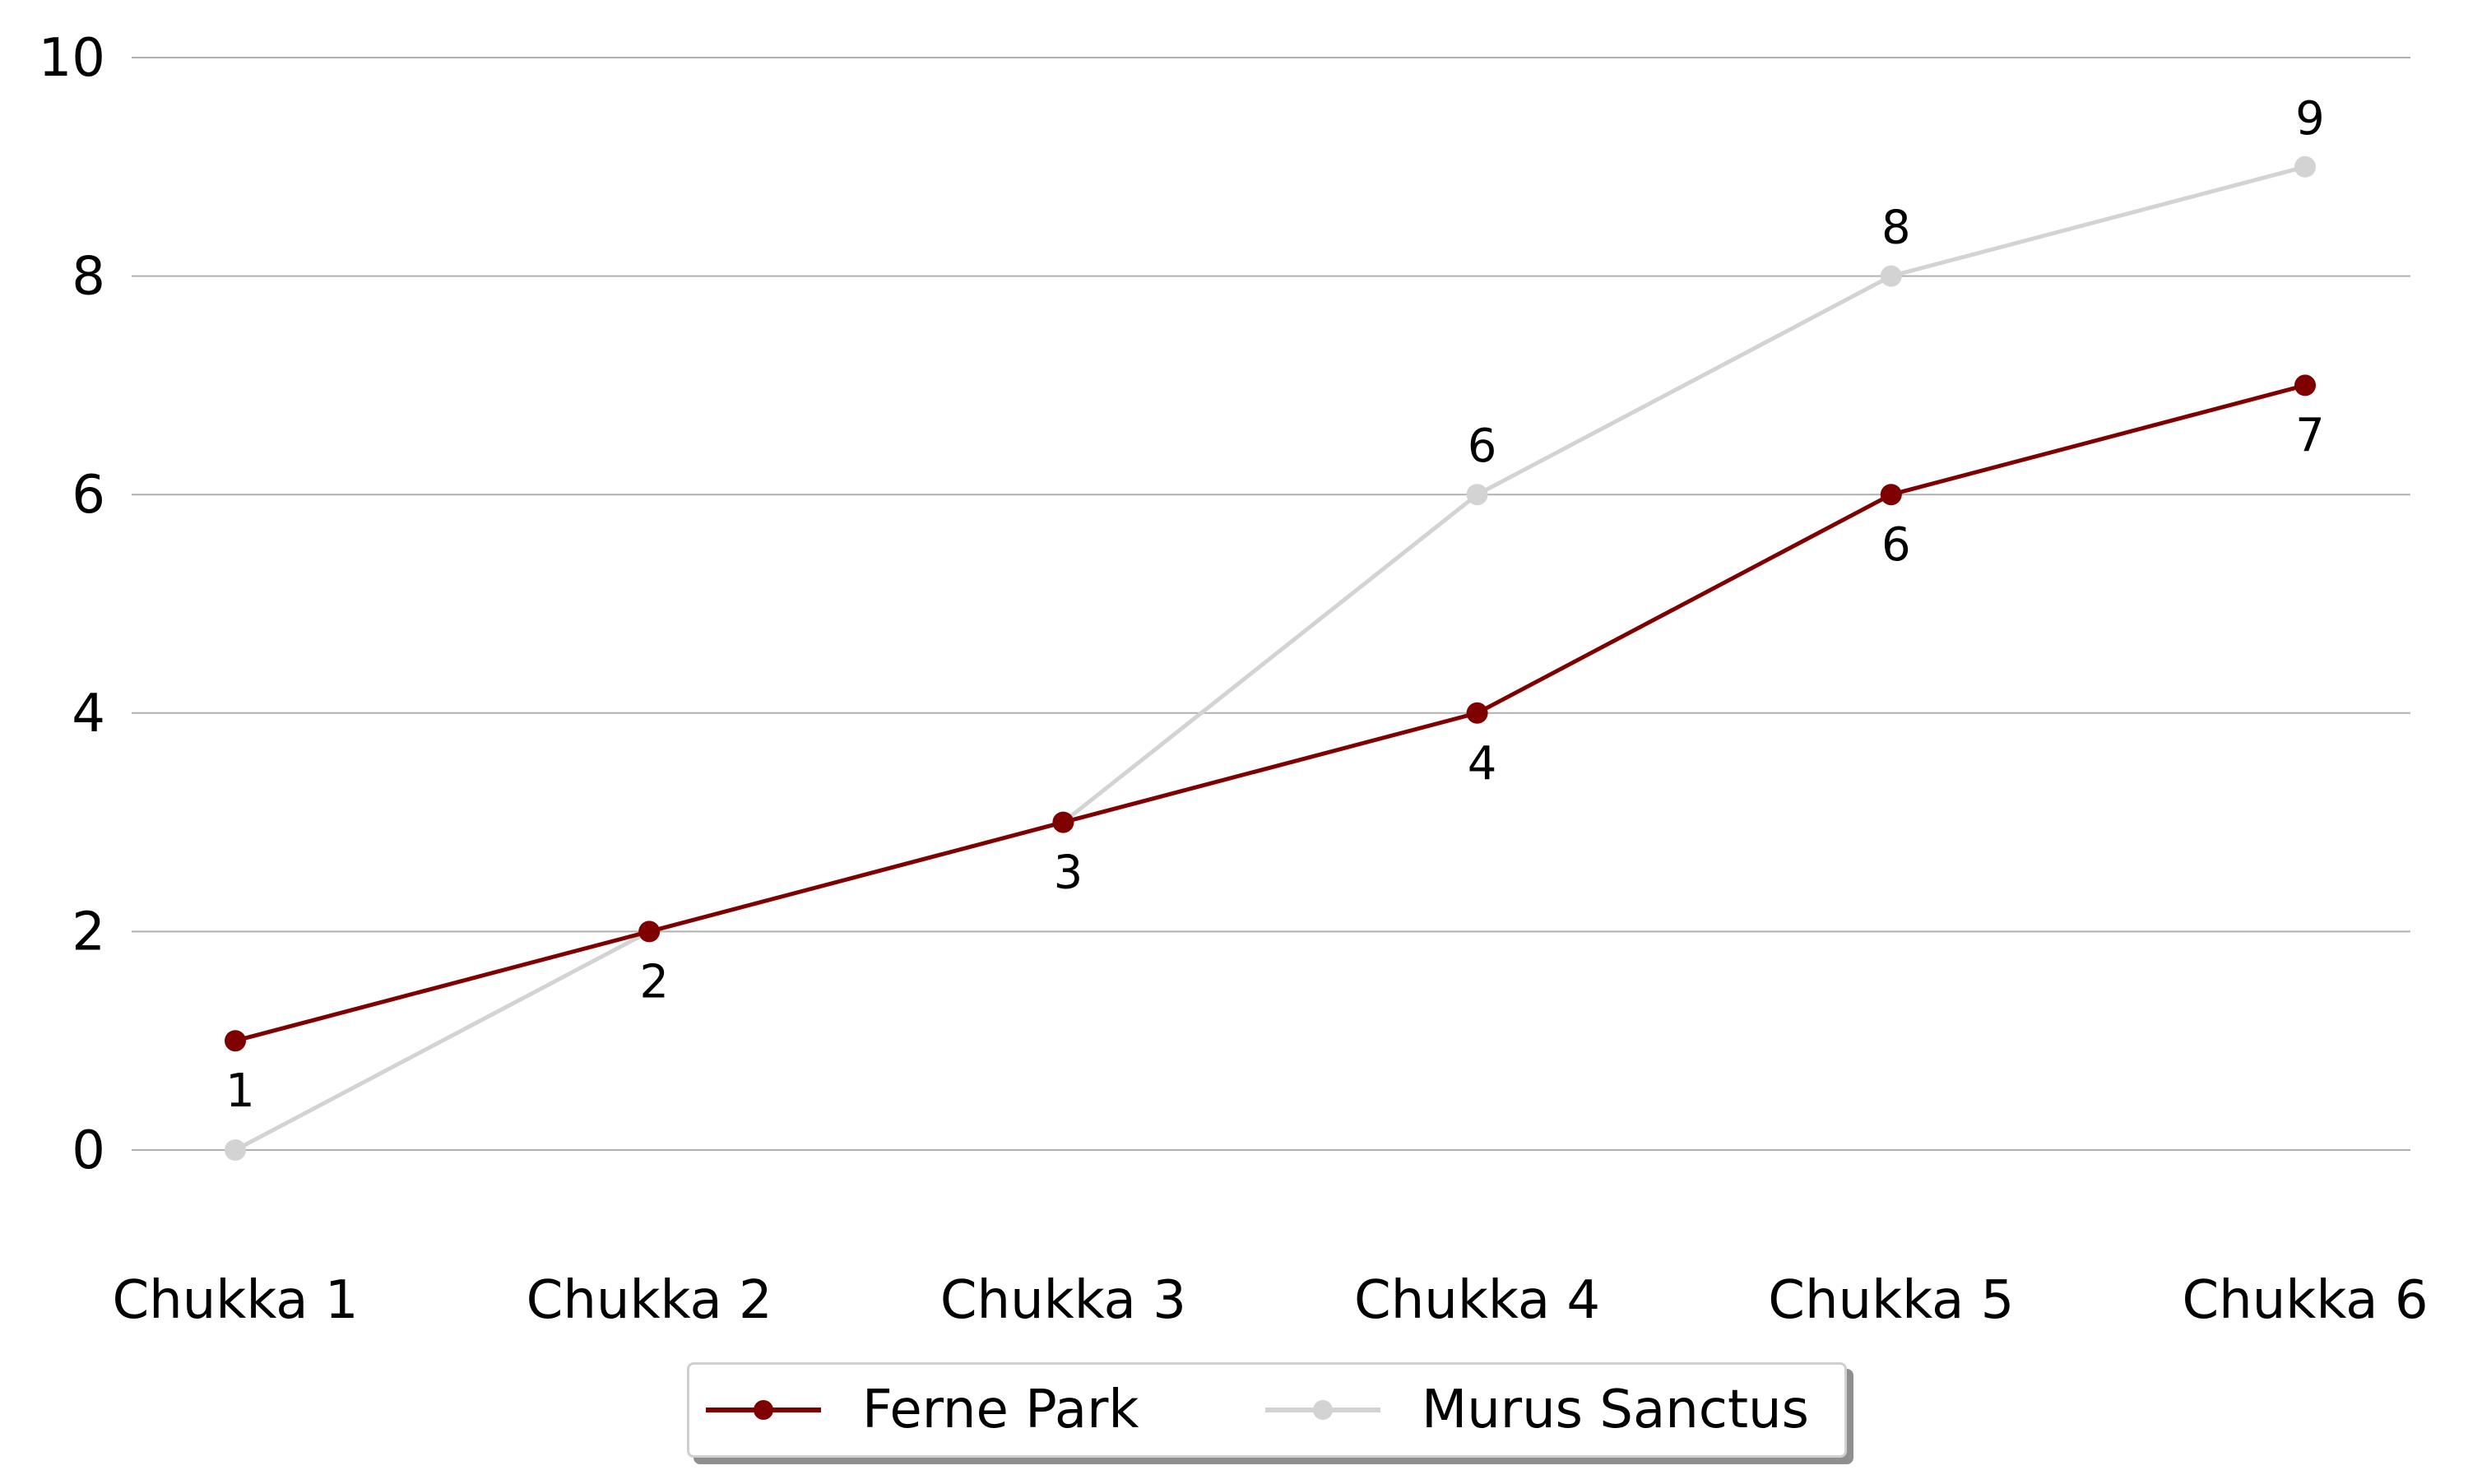 This screenshot has width=2468, height=1484. I want to click on legend-label-ferne-park: Ferne Park, so click(1000, 1410).